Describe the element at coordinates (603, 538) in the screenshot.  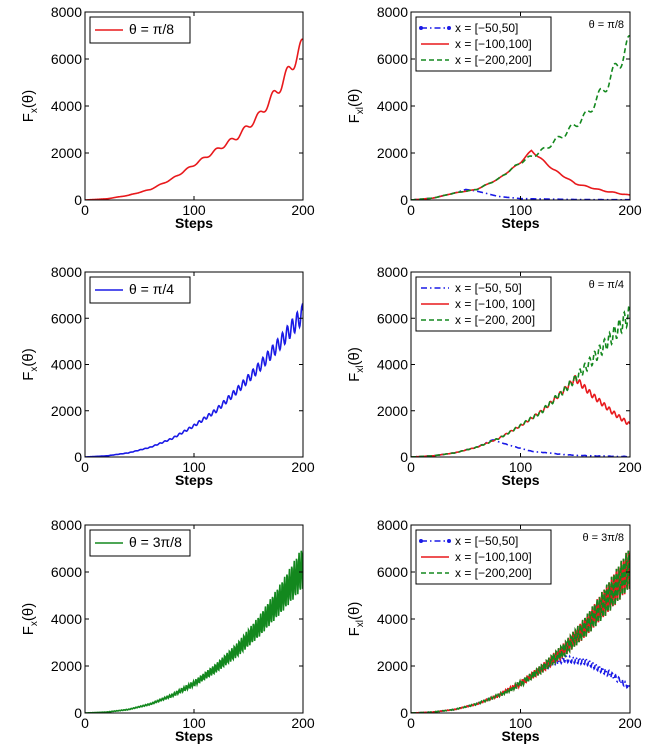
I see `theta-annotation: θ = 3π/8` at that location.